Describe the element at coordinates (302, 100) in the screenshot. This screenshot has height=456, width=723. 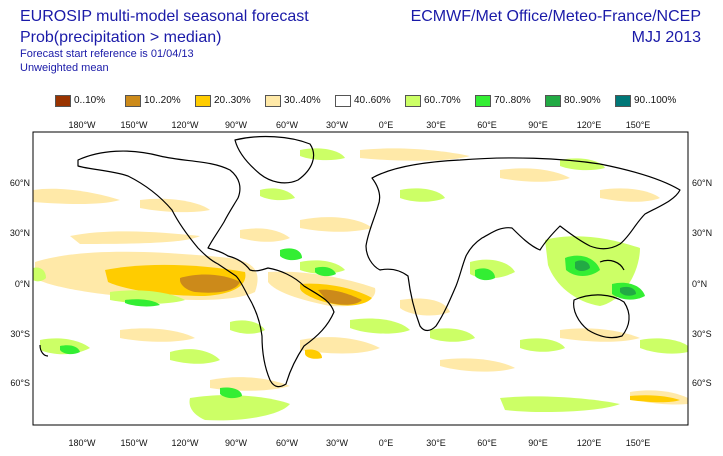
I see `legend-label: 30..40%` at that location.